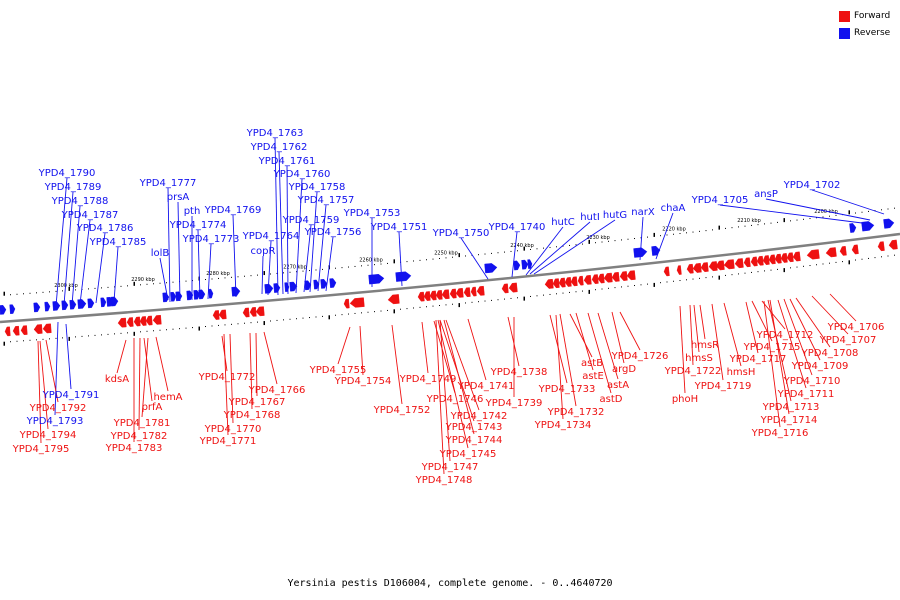 This screenshot has height=600, width=900. I want to click on reverse-gene-label: YPD4_1757, so click(326, 200).